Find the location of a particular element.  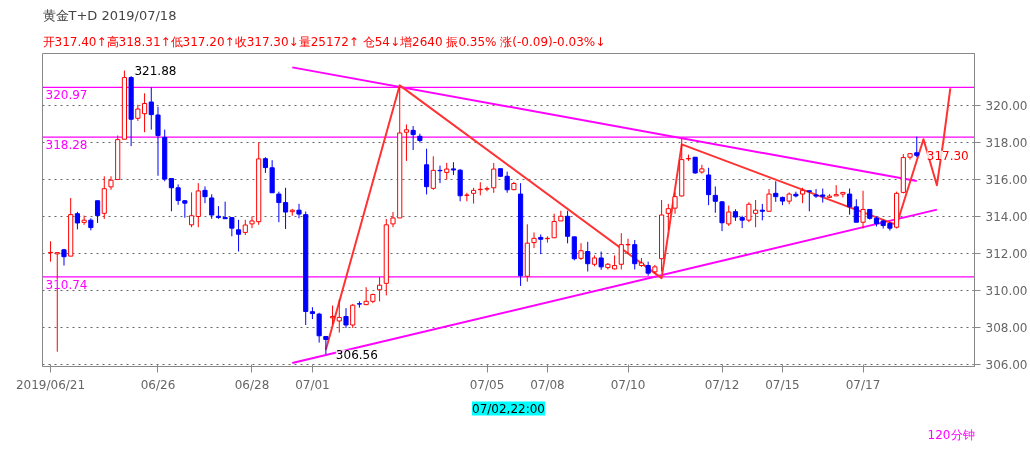

ref-line-label: 318.28 is located at coordinates (66, 145).